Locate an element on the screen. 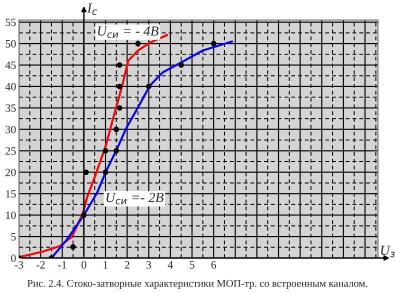  x-tick-label: -1 is located at coordinates (62, 264).